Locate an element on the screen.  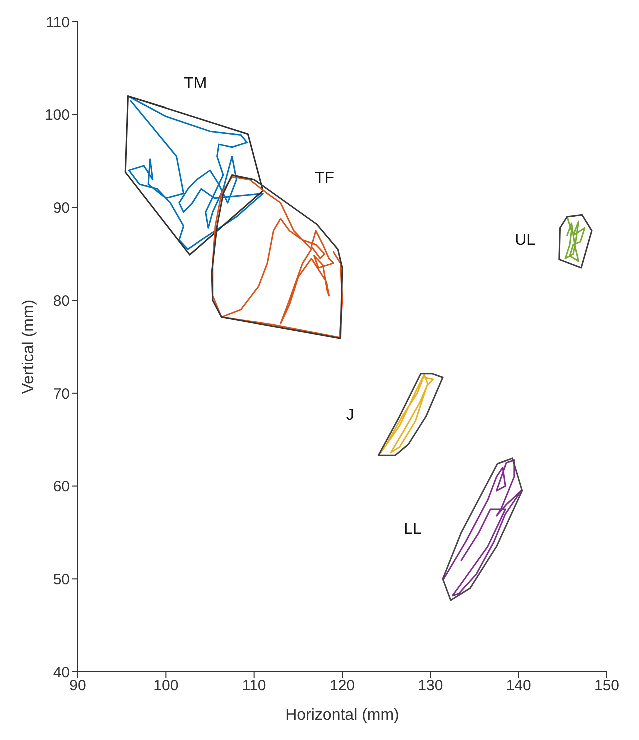
x-tick-label: 100 is located at coordinates (166, 686).